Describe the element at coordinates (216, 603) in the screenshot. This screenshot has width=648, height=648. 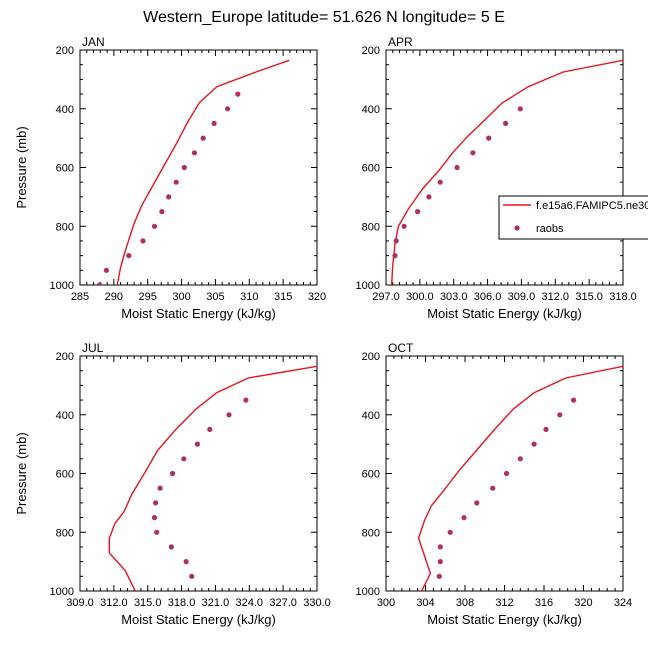
I see `x-tick-label: 321.0` at that location.